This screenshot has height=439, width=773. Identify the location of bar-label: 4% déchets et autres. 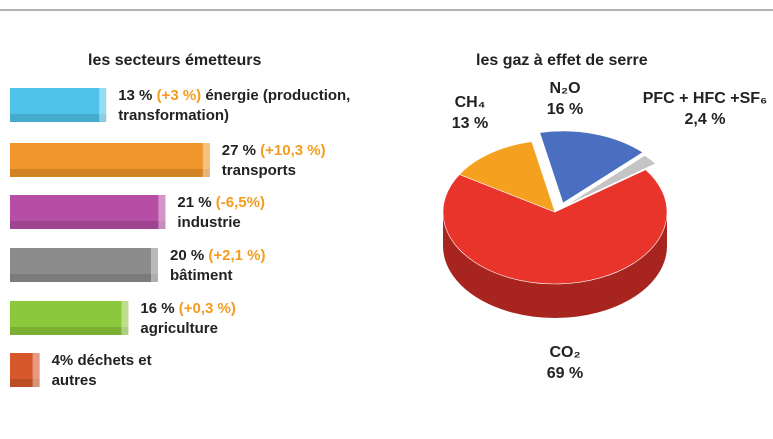
(107, 371).